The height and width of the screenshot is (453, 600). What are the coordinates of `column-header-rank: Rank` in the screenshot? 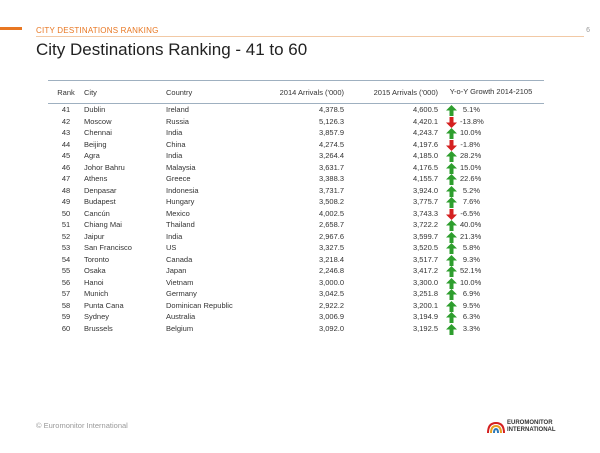 It's located at (66, 92).